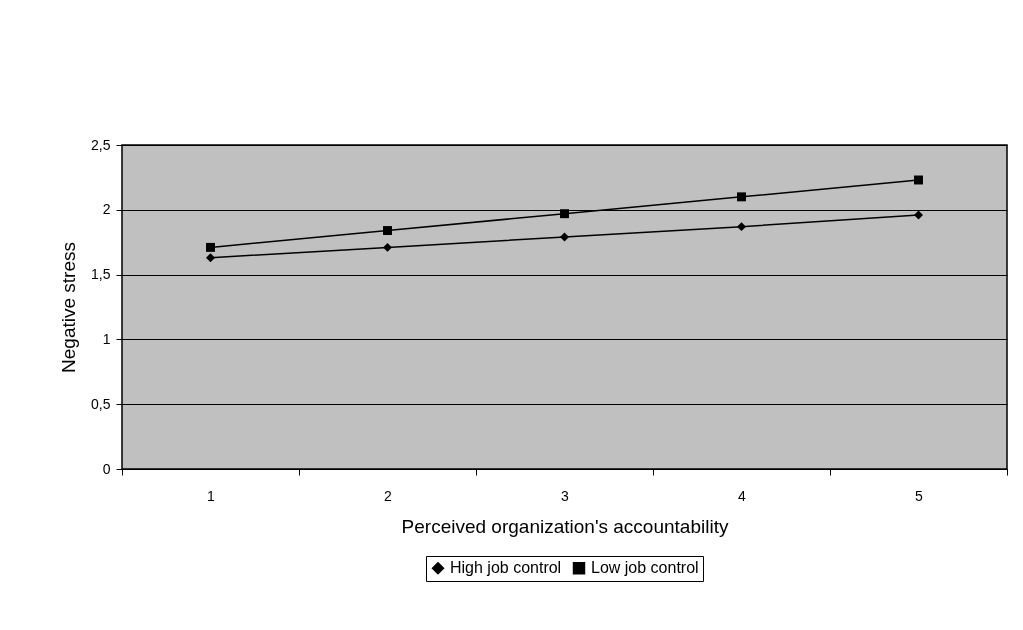  Describe the element at coordinates (69, 307) in the screenshot. I see `y-axis-title: Negative stress` at that location.